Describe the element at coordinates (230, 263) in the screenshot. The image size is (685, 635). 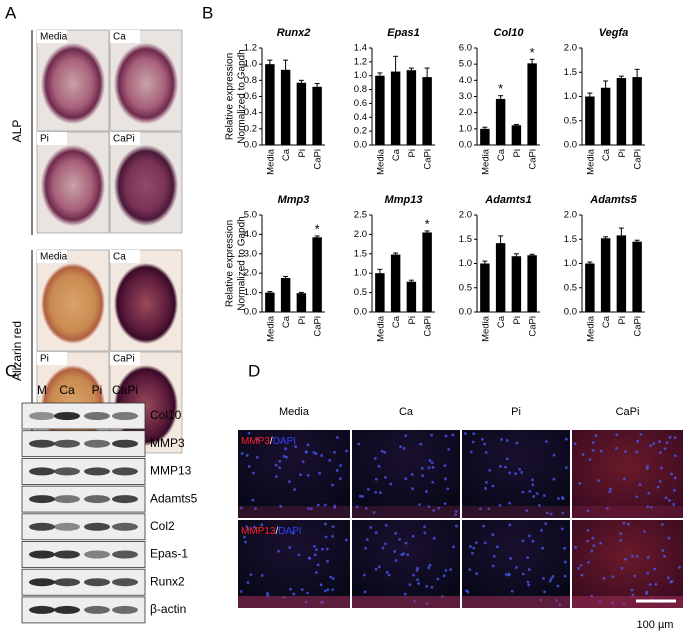
I see `y-axis-label: Relative expression` at that location.